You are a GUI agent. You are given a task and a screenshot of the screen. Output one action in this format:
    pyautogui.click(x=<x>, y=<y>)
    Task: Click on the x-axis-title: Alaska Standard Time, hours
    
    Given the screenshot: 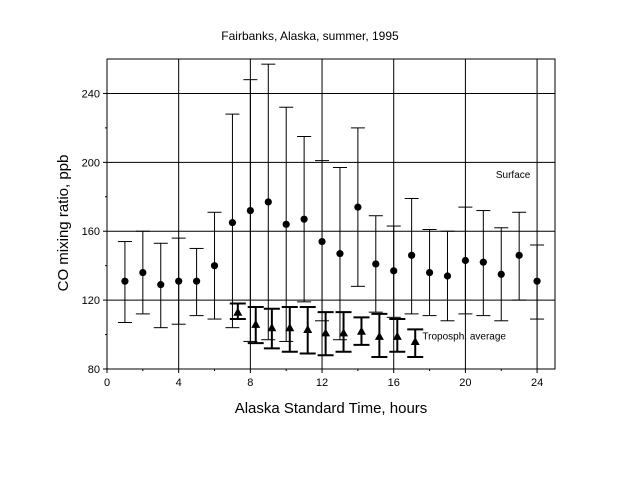 What is the action you would take?
    pyautogui.click(x=331, y=408)
    